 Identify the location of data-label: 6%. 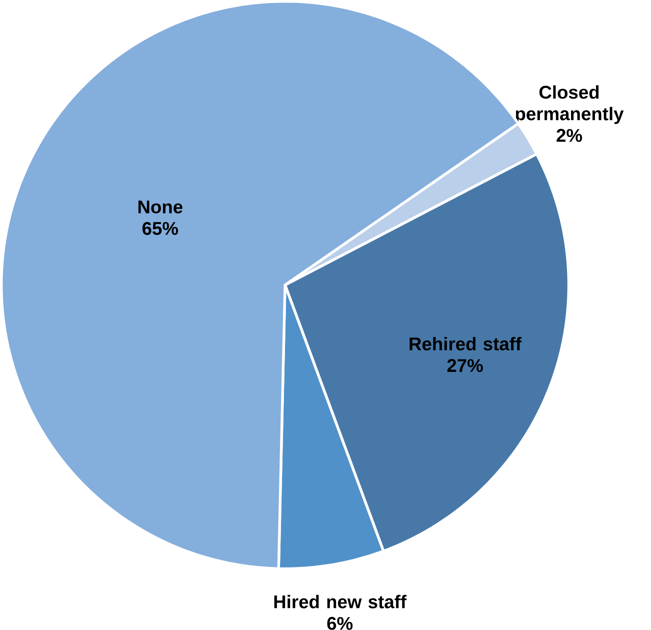
(340, 623).